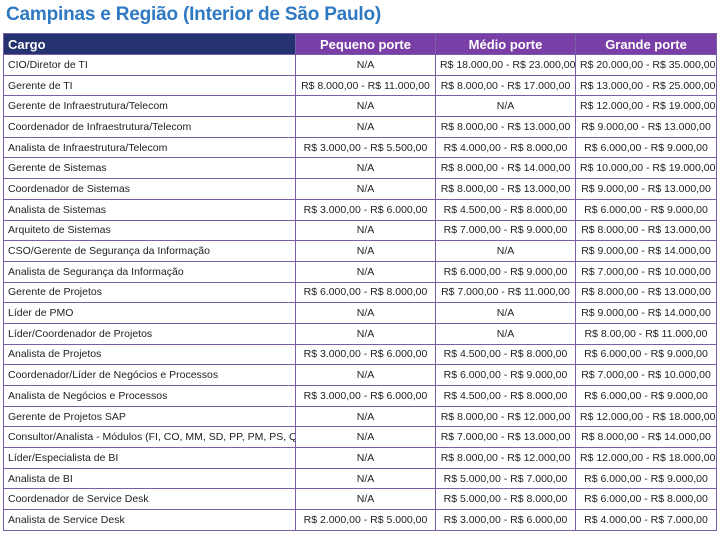  What do you see at coordinates (149, 499) in the screenshot?
I see `cargo-cell: Coordenador de Service Desk` at bounding box center [149, 499].